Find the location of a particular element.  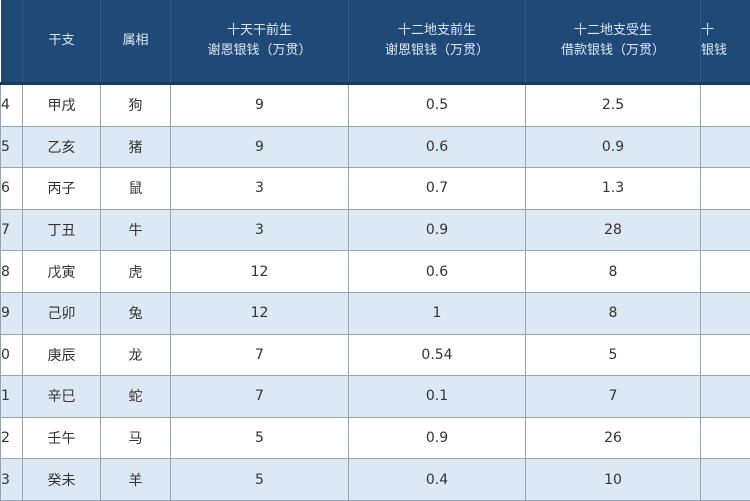

cell-ganzhi: 丁丑 is located at coordinates (62, 230).